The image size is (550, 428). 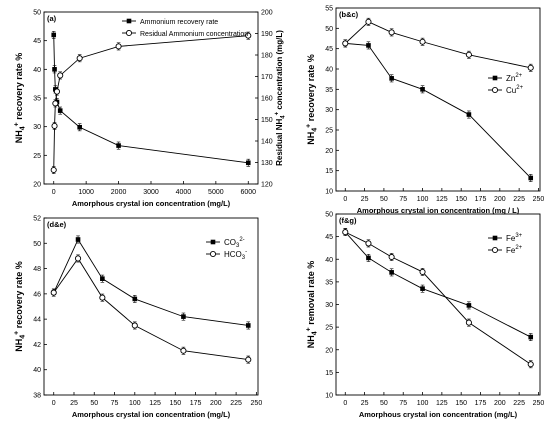 What do you see at coordinates (119, 192) in the screenshot?
I see `x-tick-label: 2000` at bounding box center [119, 192].